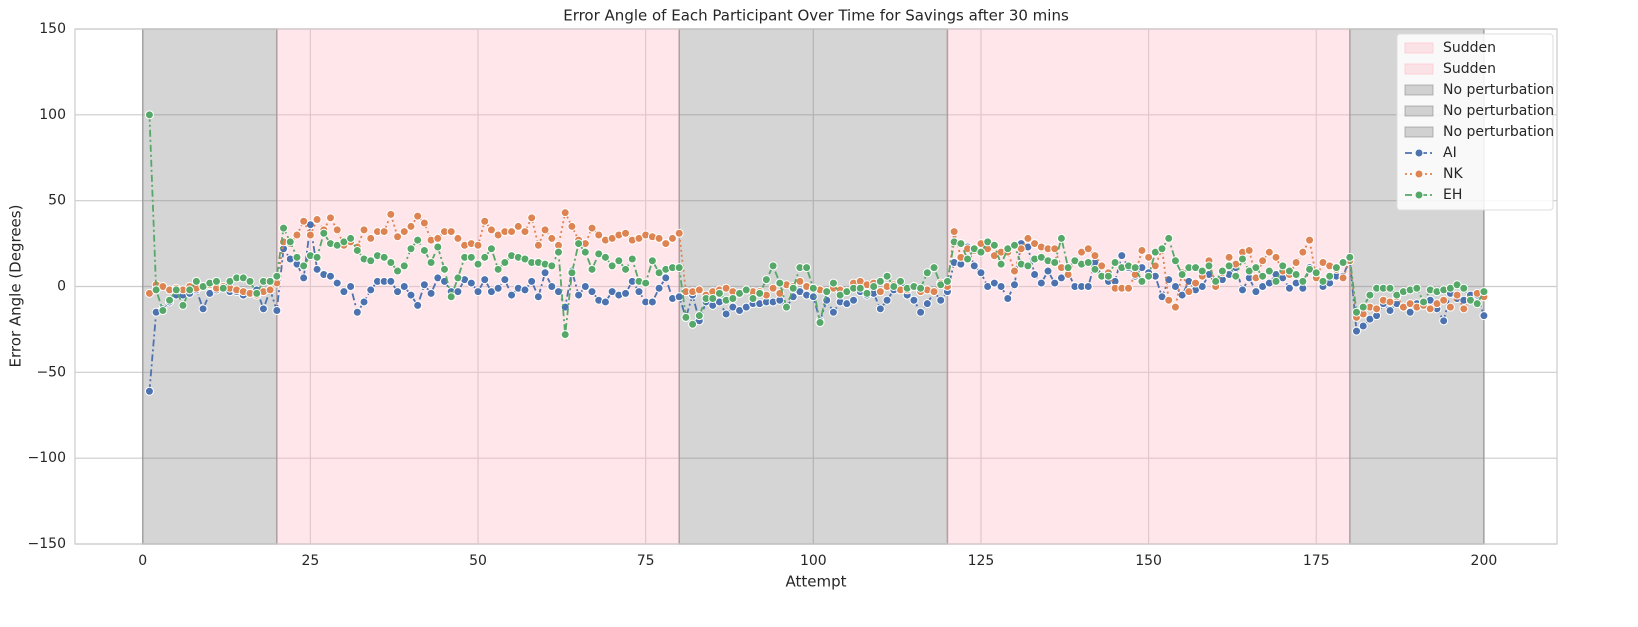 This screenshot has width=1638, height=627. What do you see at coordinates (981, 561) in the screenshot?
I see `x-tick-label: 125` at bounding box center [981, 561].